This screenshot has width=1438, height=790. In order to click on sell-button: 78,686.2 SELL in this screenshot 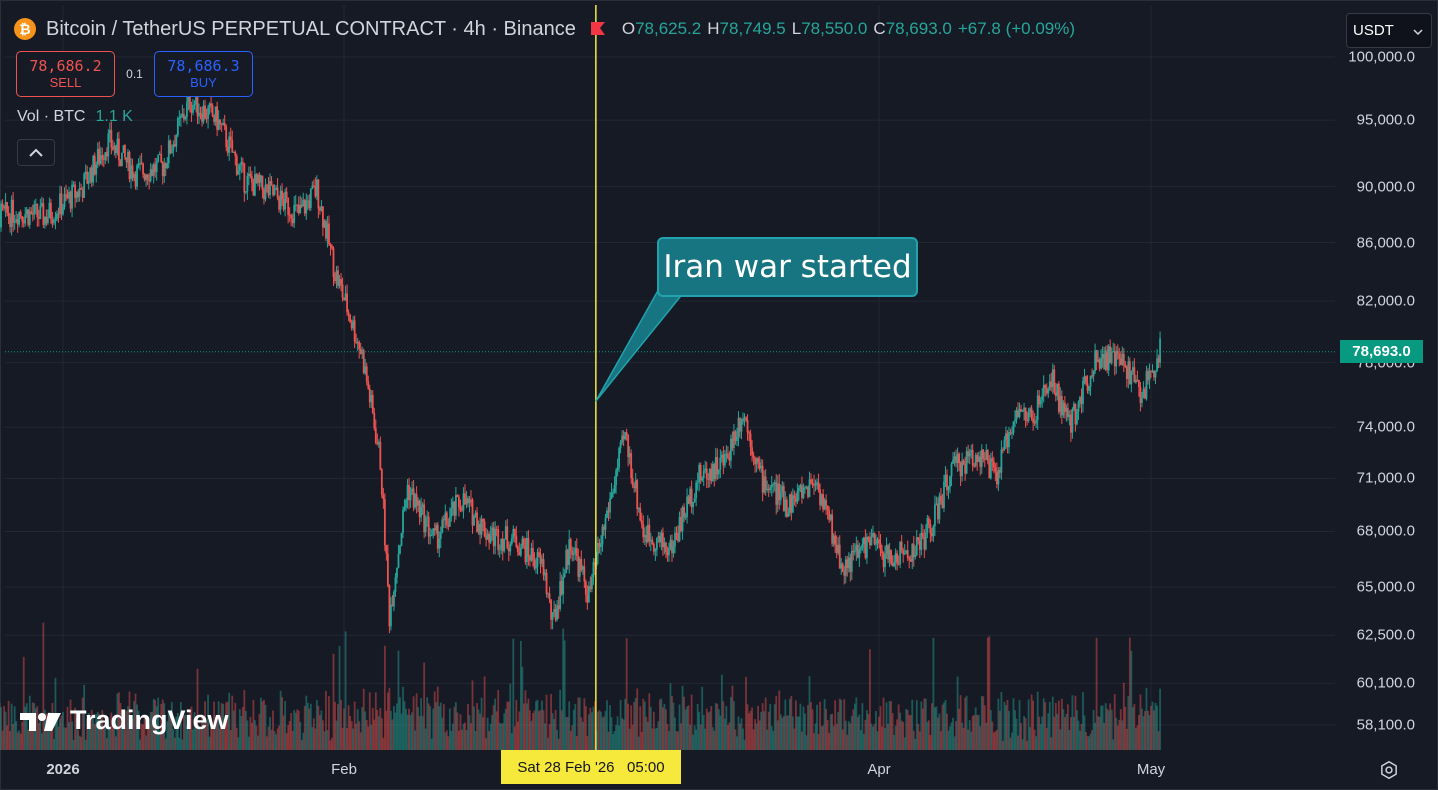, I will do `click(65, 74)`.